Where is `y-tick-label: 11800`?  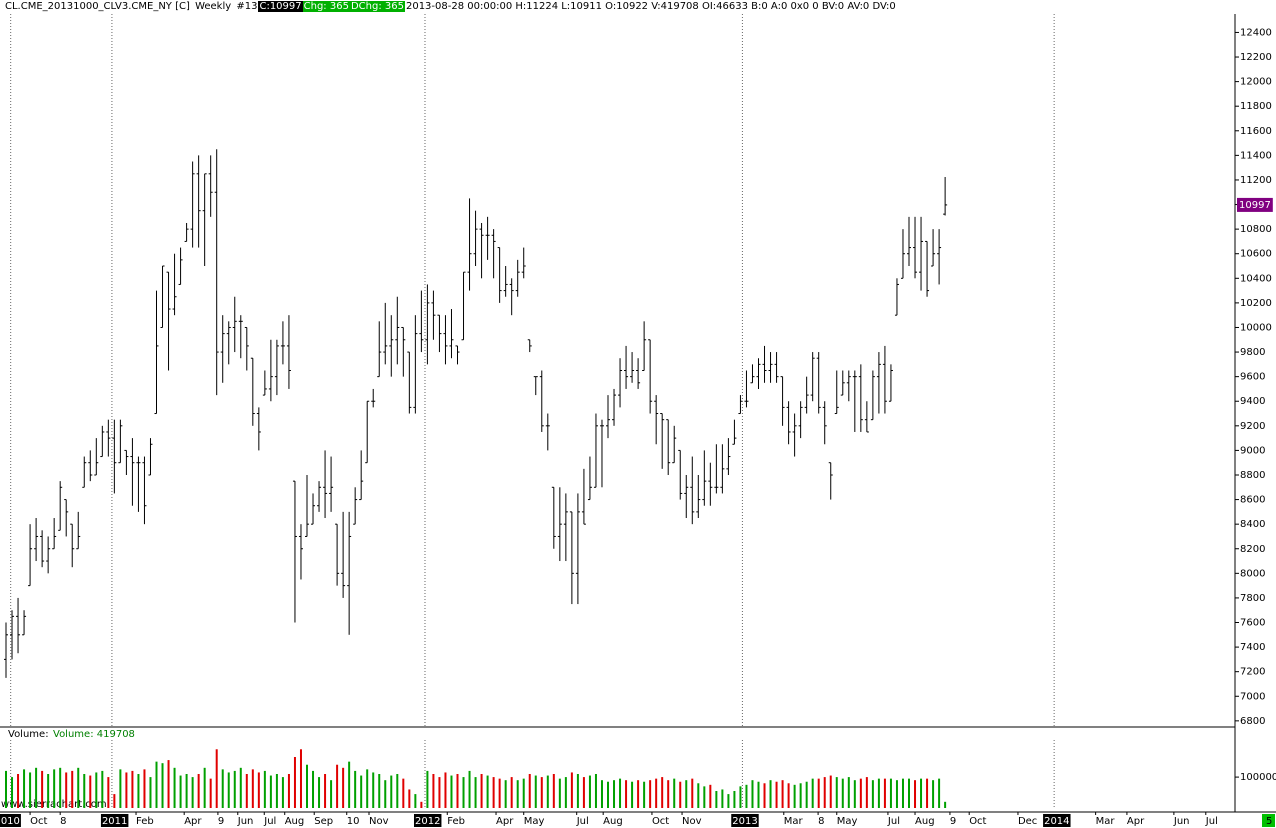 y-tick-label: 11800 is located at coordinates (1256, 106).